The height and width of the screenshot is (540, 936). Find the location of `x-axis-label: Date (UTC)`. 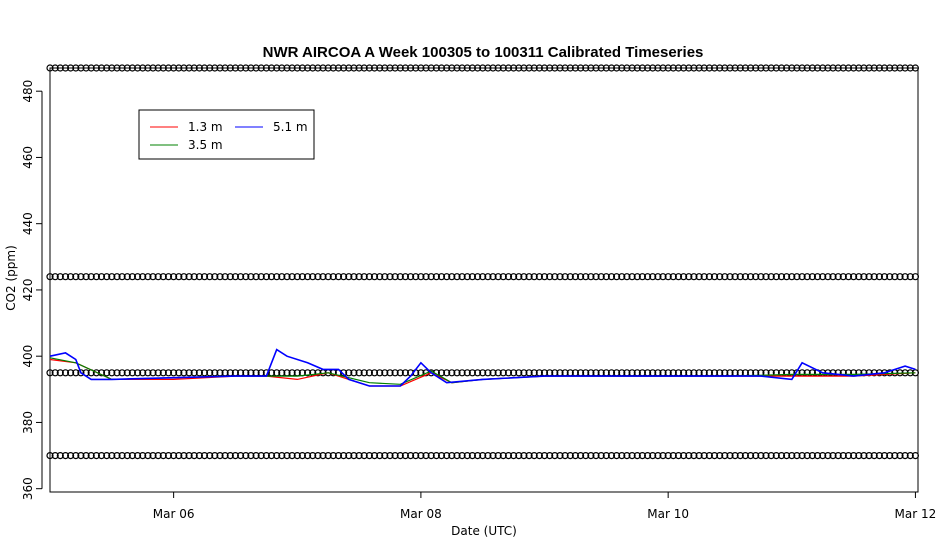

x-axis-label: Date (UTC) is located at coordinates (484, 531).